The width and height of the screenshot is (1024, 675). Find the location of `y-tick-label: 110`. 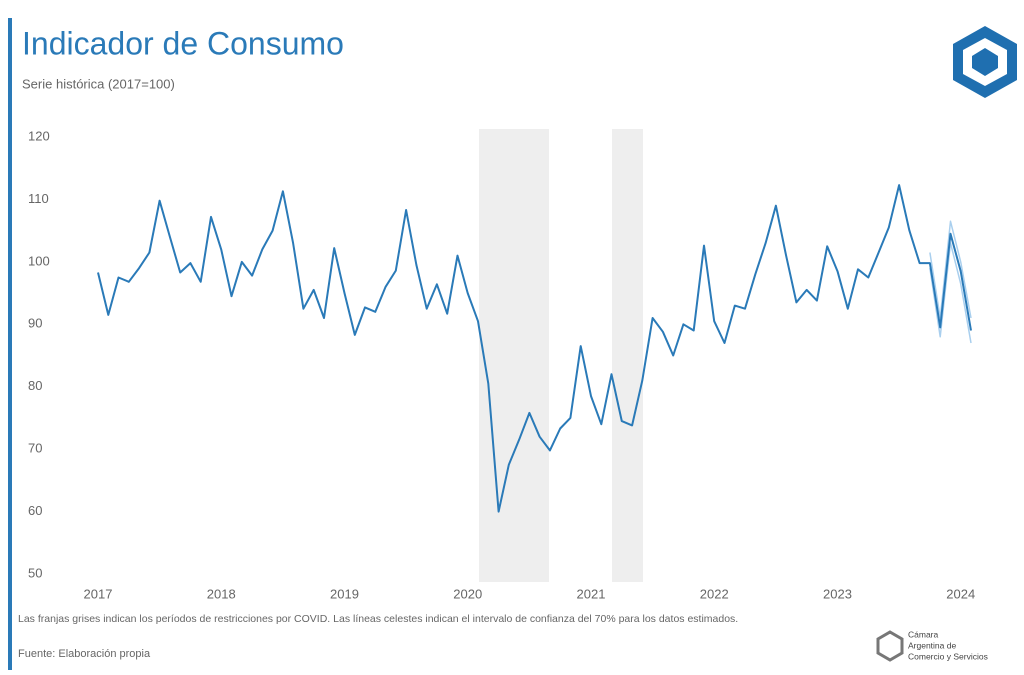

y-tick-label: 110 is located at coordinates (38, 198).